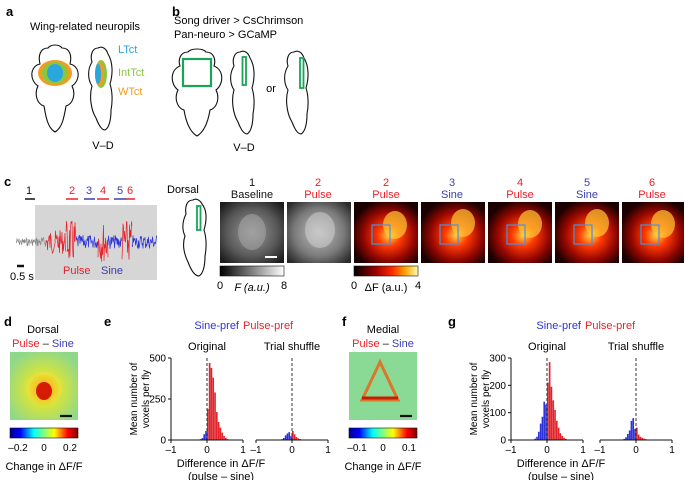 This screenshot has width=685, height=480. What do you see at coordinates (199, 323) in the screenshot?
I see `panel-e: e Sine-pref Pulse-pref` at bounding box center [199, 323].